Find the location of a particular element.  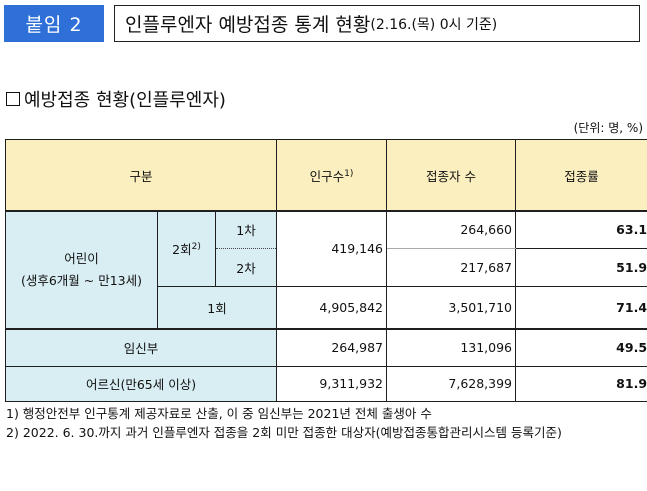

table-row: 2차 217,687 51.9 is located at coordinates (326, 267).